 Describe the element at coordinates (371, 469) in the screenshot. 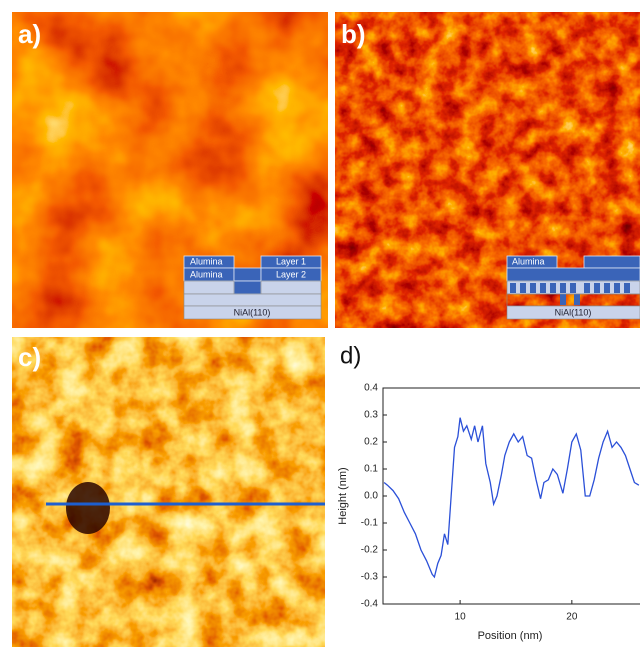

I see `y-tick-label: 0.1` at that location.